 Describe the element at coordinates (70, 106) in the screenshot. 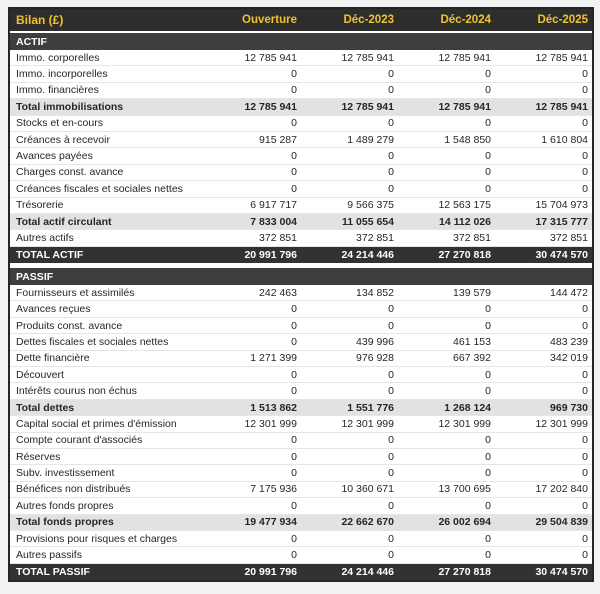

I see `row-label: Total immobilisations` at that location.